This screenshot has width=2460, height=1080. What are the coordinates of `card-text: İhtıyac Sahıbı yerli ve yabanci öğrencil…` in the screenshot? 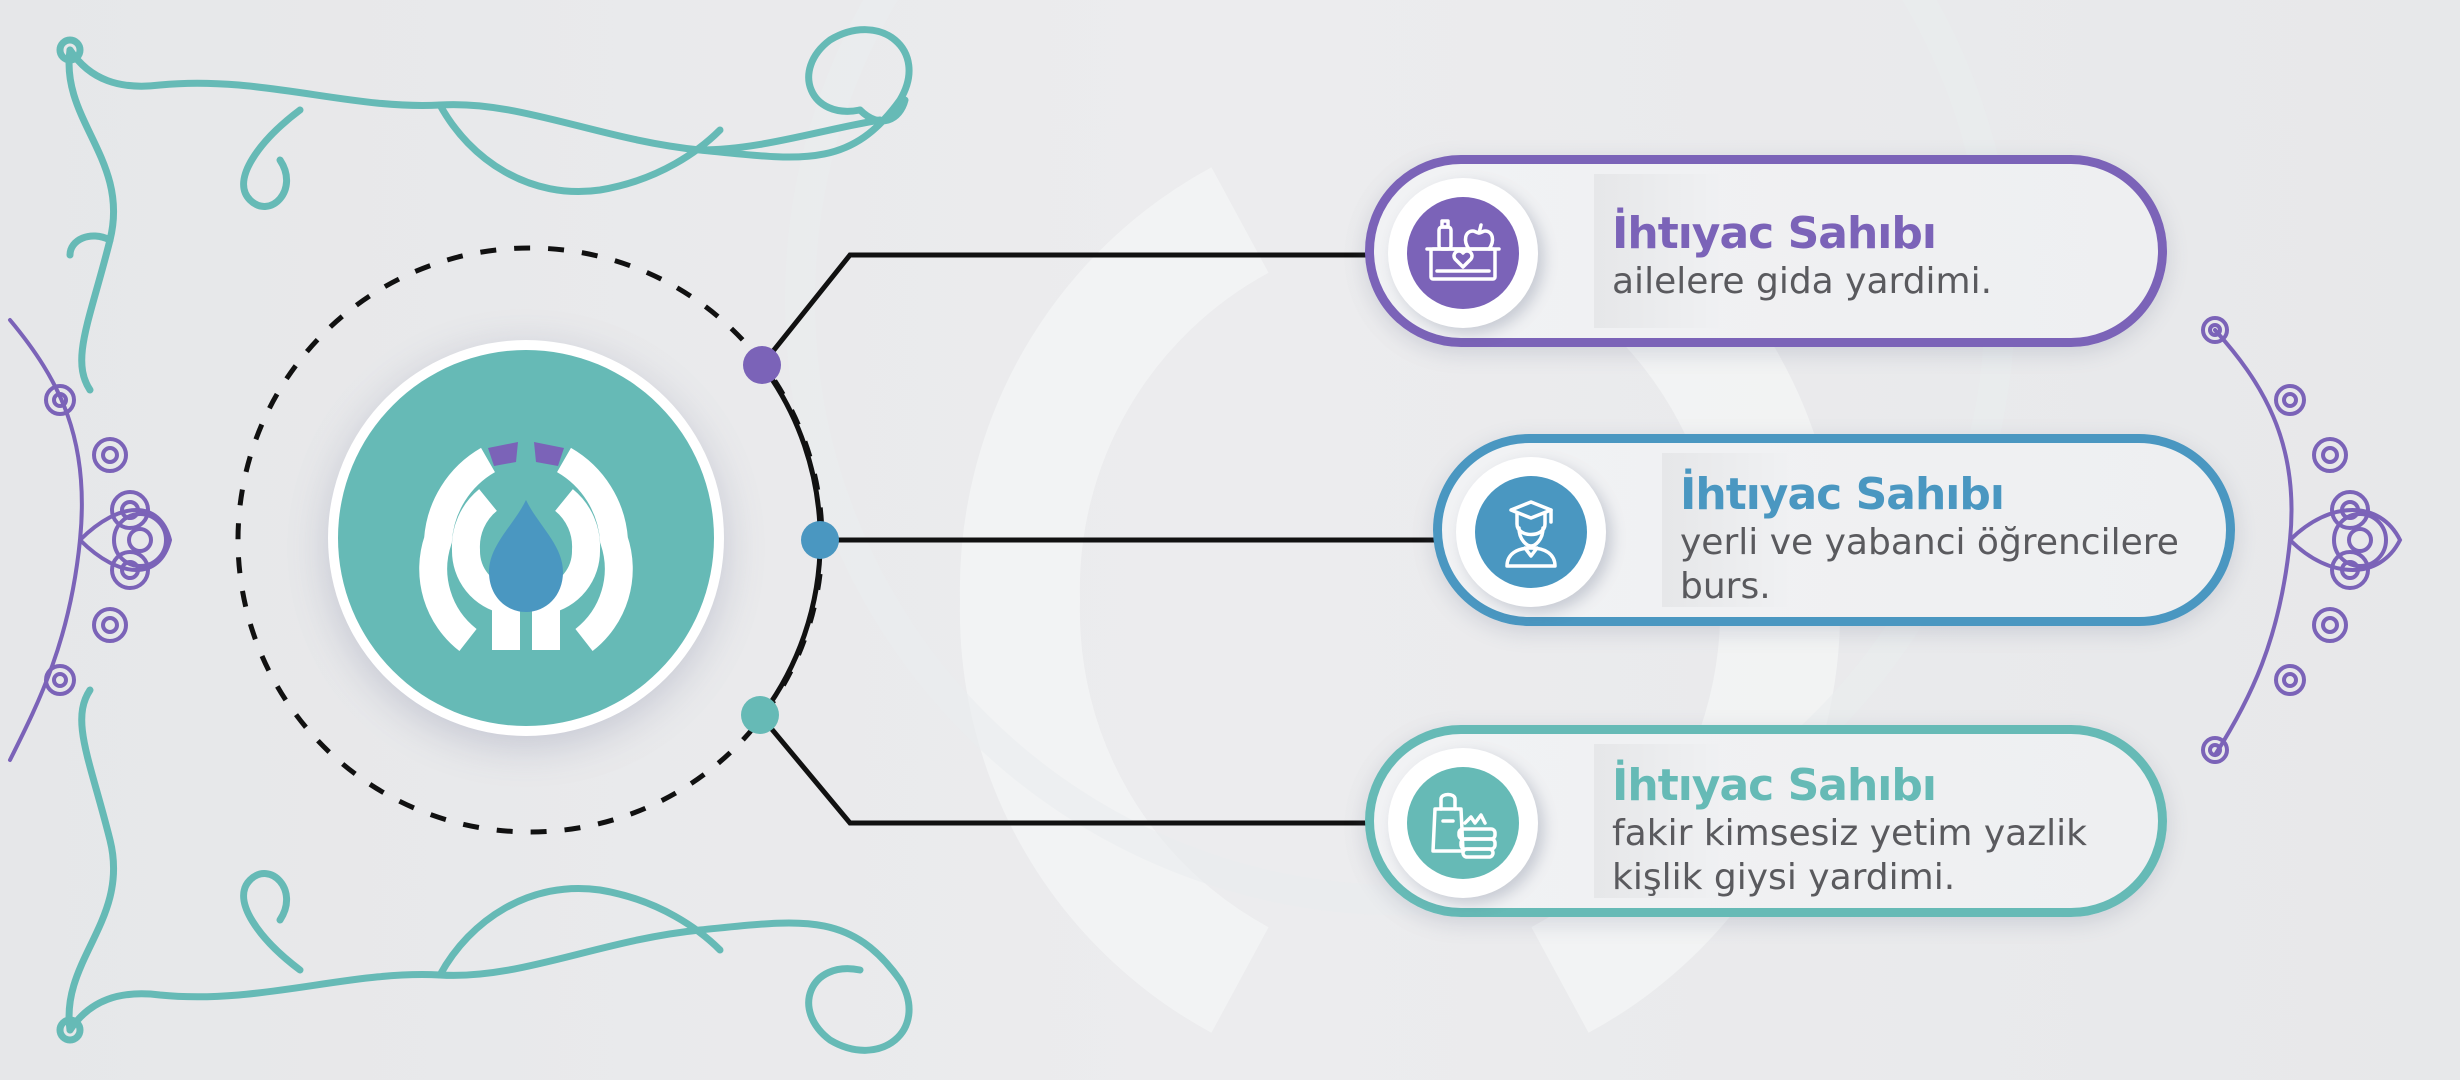 It's located at (1924, 530).